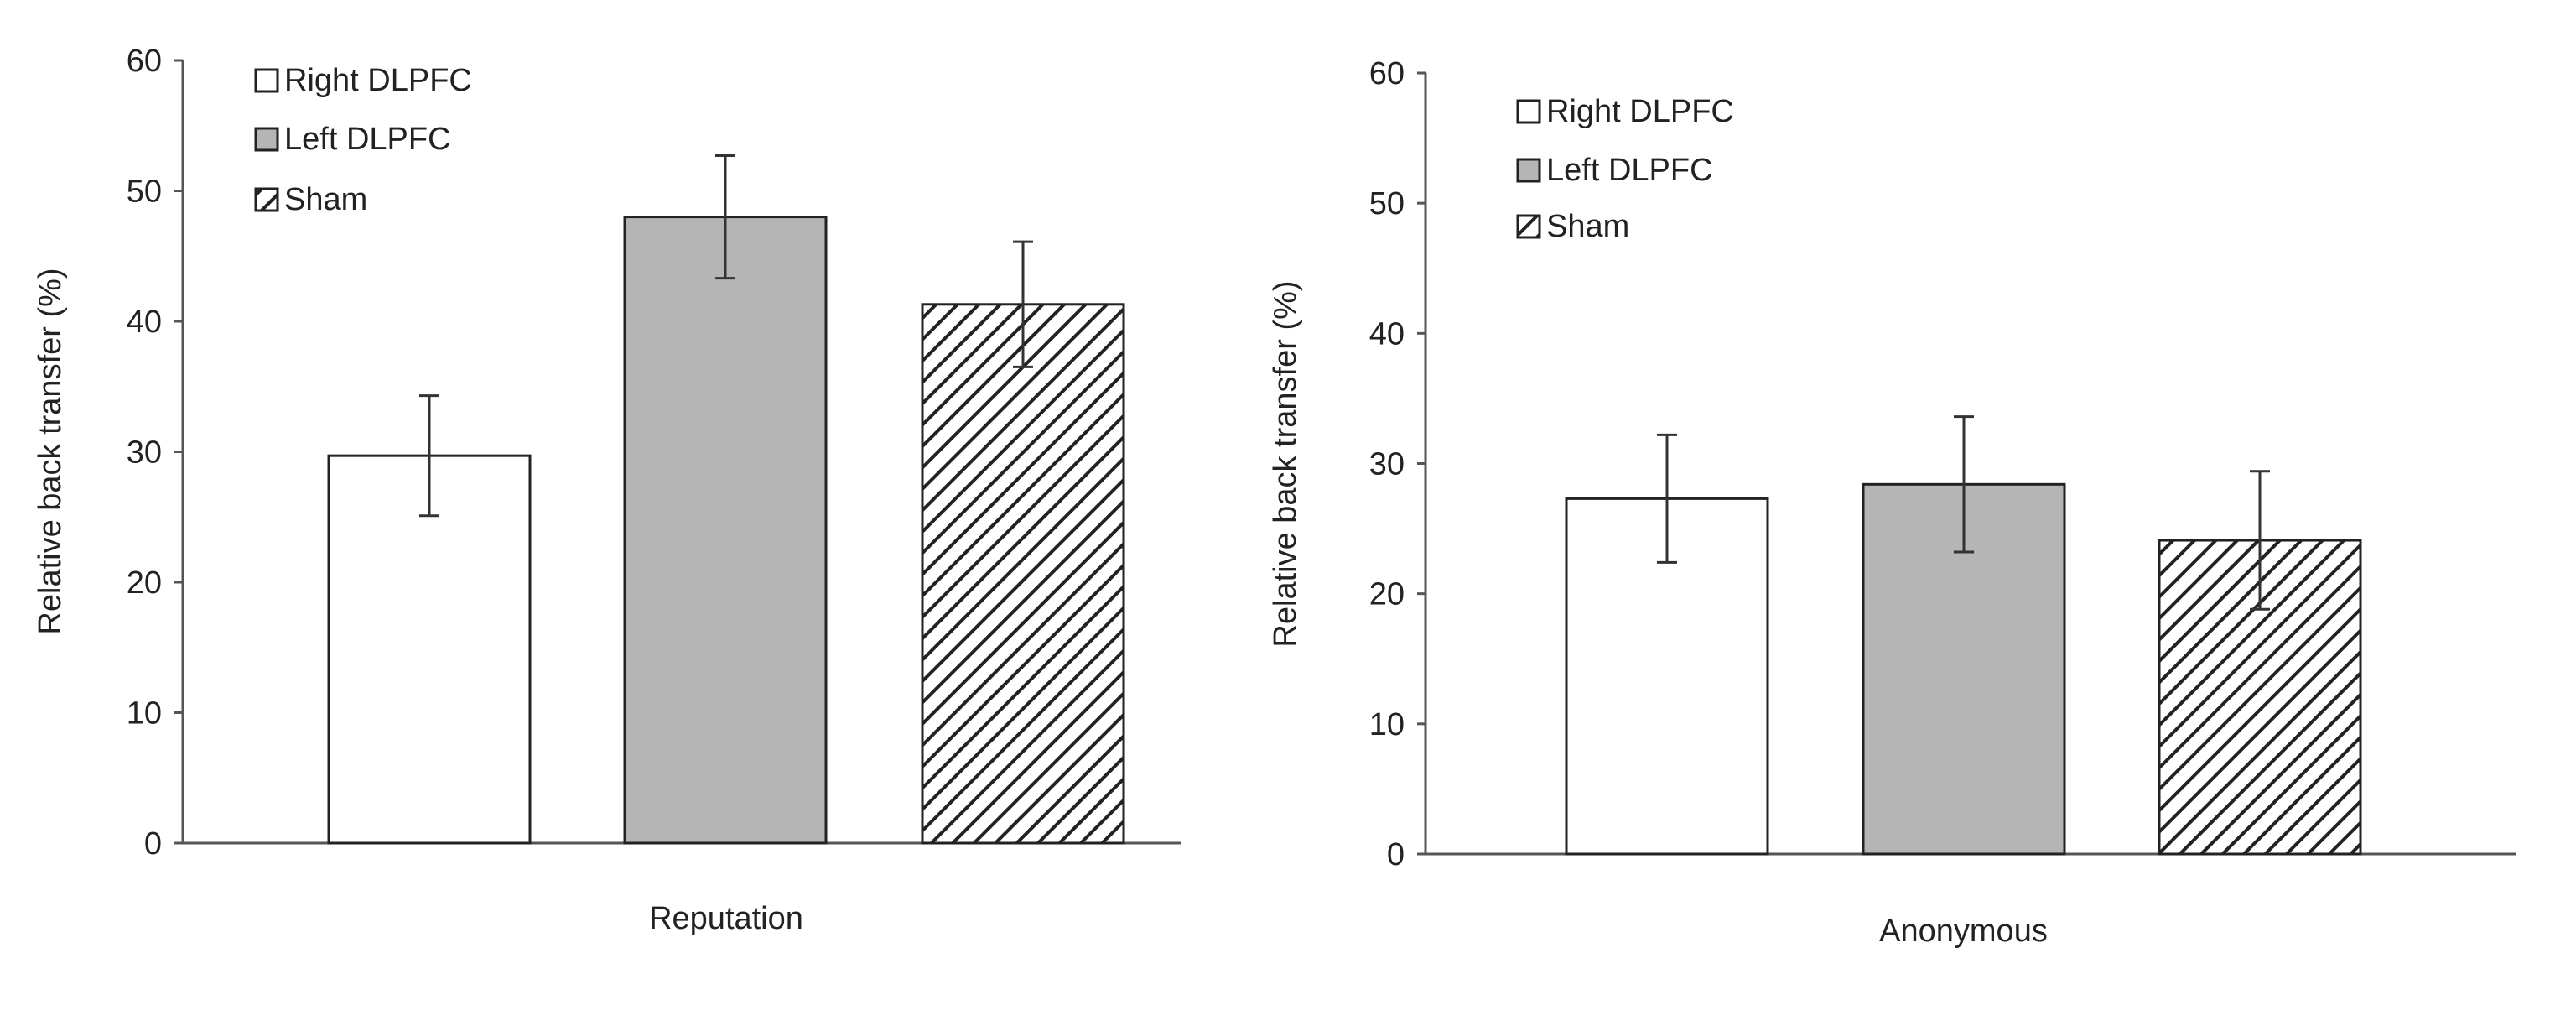 This screenshot has height=1026, width=2576. What do you see at coordinates (1023, 574) in the screenshot?
I see `bar-sham` at bounding box center [1023, 574].